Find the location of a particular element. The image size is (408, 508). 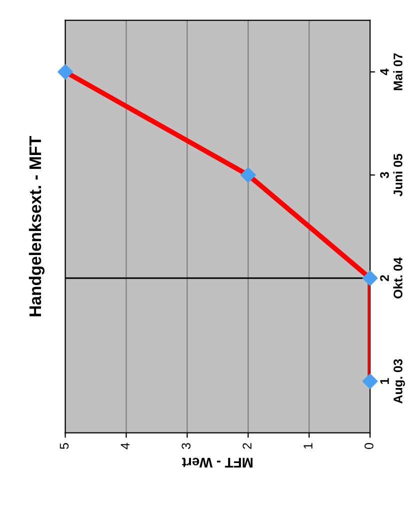

y-tick-label: 1 Aug. 03 is located at coordinates (392, 381).